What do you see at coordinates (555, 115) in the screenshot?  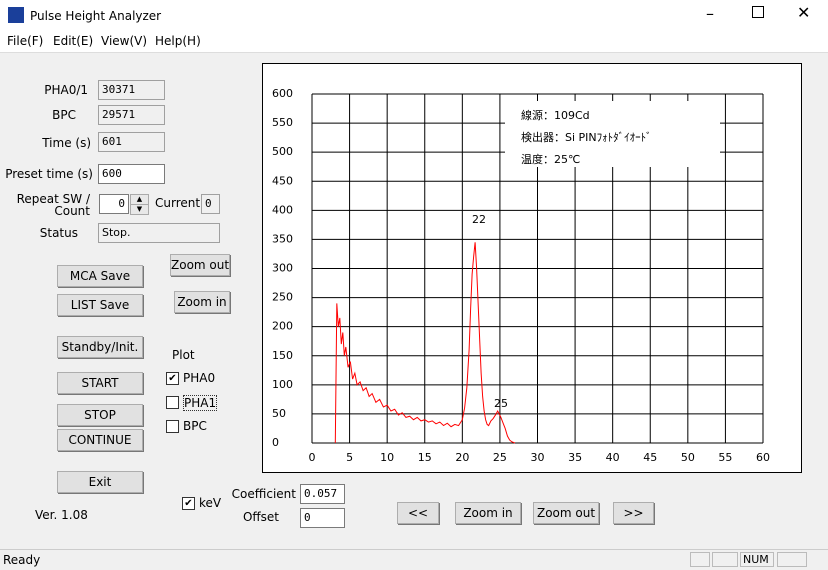 I see `info-text: 線源：109Cd` at bounding box center [555, 115].